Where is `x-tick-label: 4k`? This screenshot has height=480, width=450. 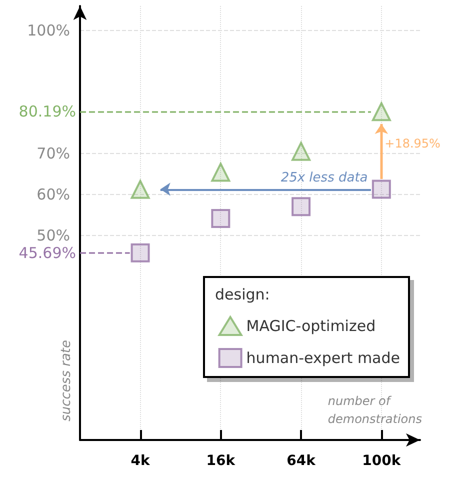
x-tick-label: 4k is located at coordinates (140, 461).